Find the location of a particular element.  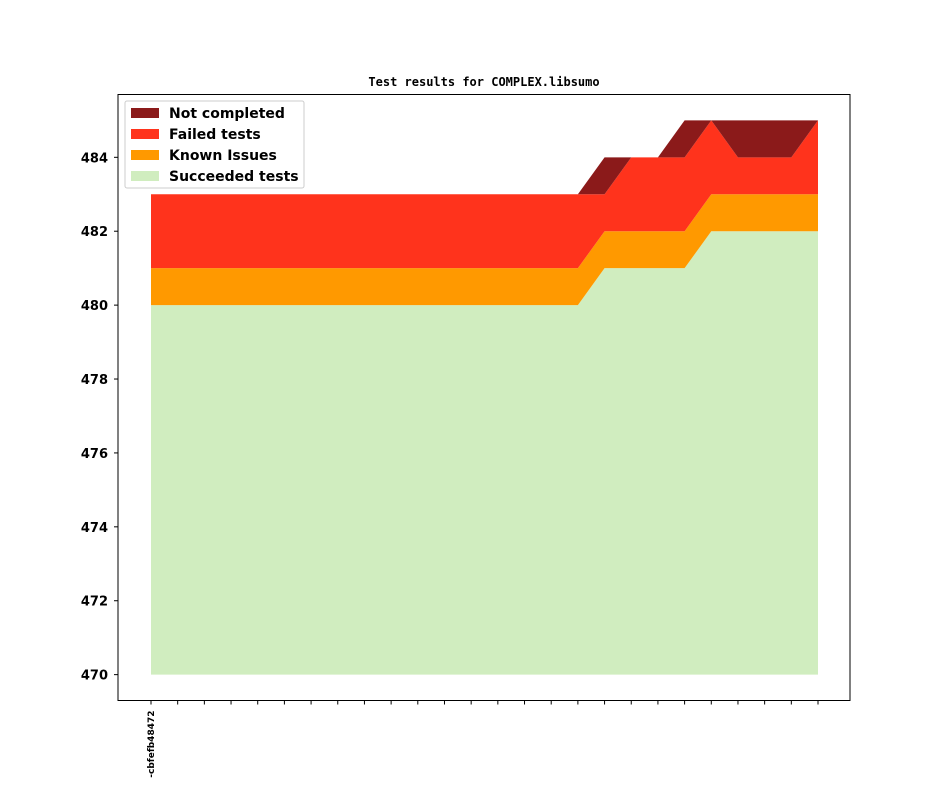

y-axis: 470 472 474 476 478 480 482 484 is located at coordinates (99, 417).